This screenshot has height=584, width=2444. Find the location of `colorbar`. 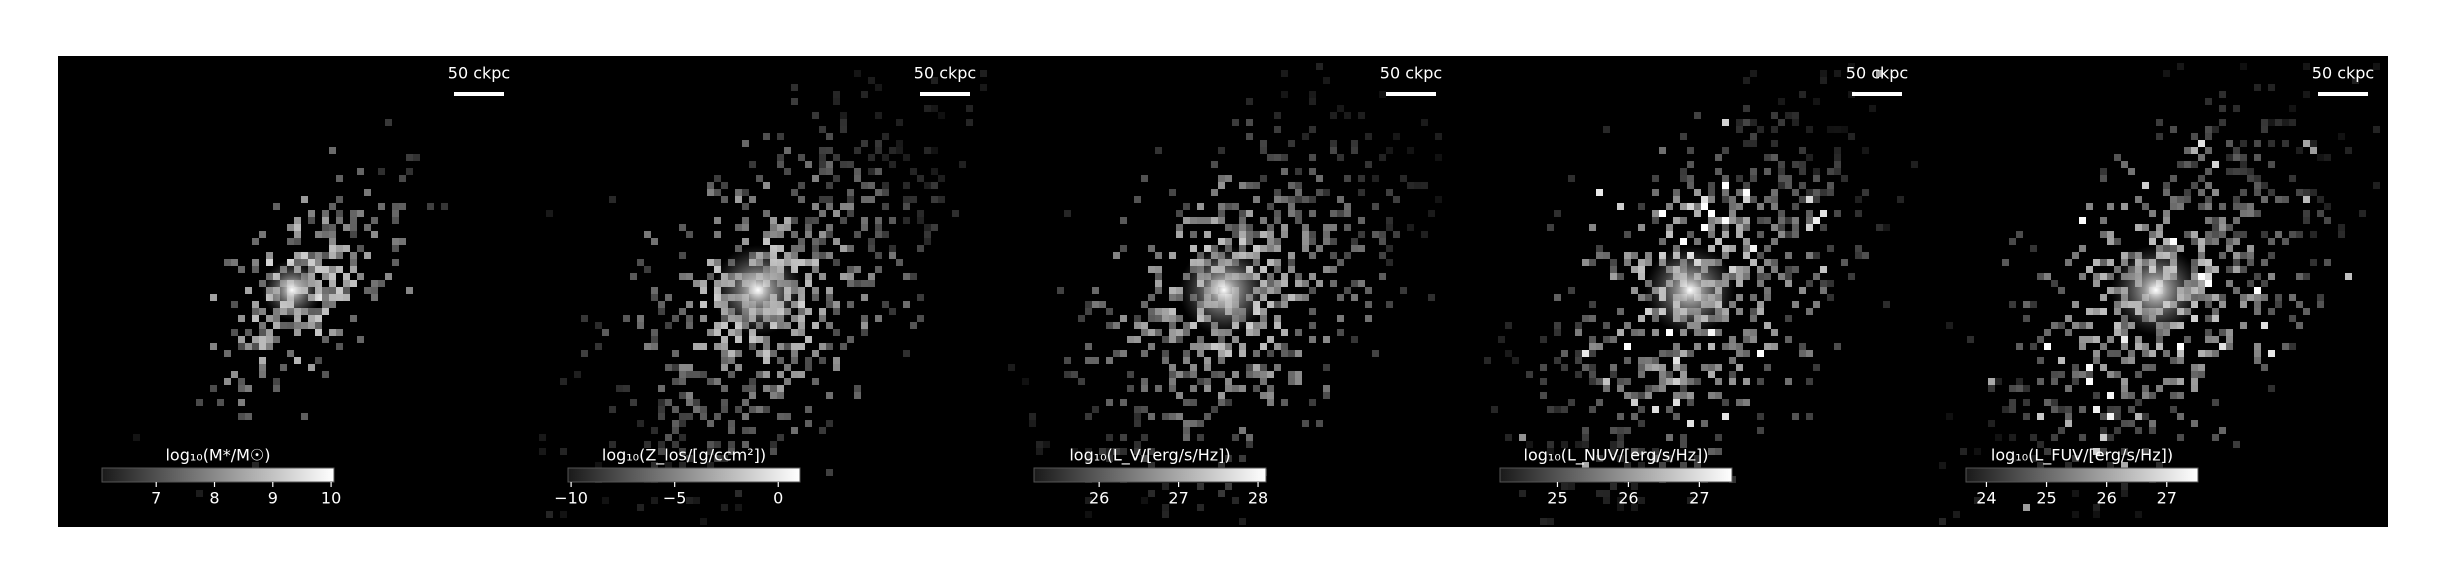

colorbar is located at coordinates (684, 475).